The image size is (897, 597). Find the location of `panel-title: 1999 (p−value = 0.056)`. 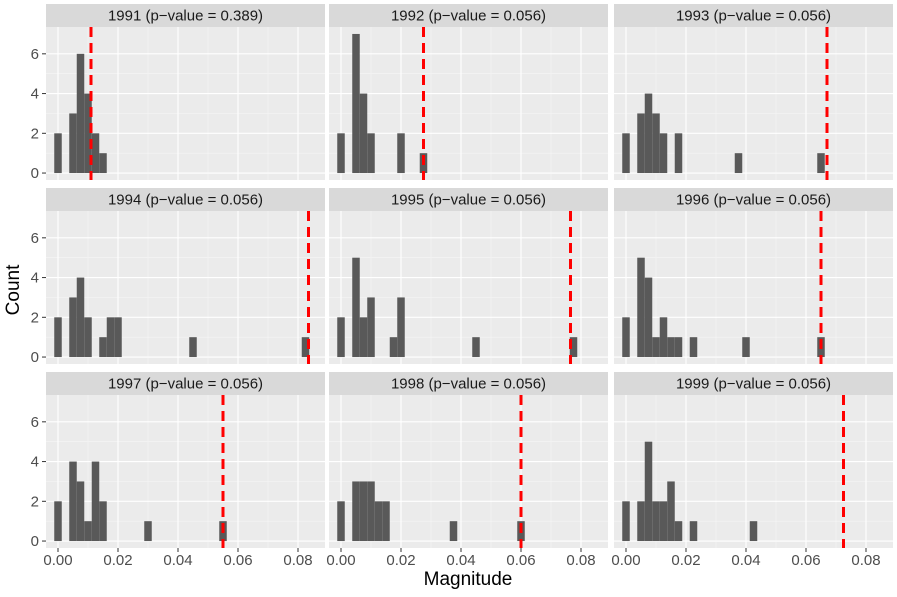

panel-title: 1999 (p−value = 0.056) is located at coordinates (753, 383).